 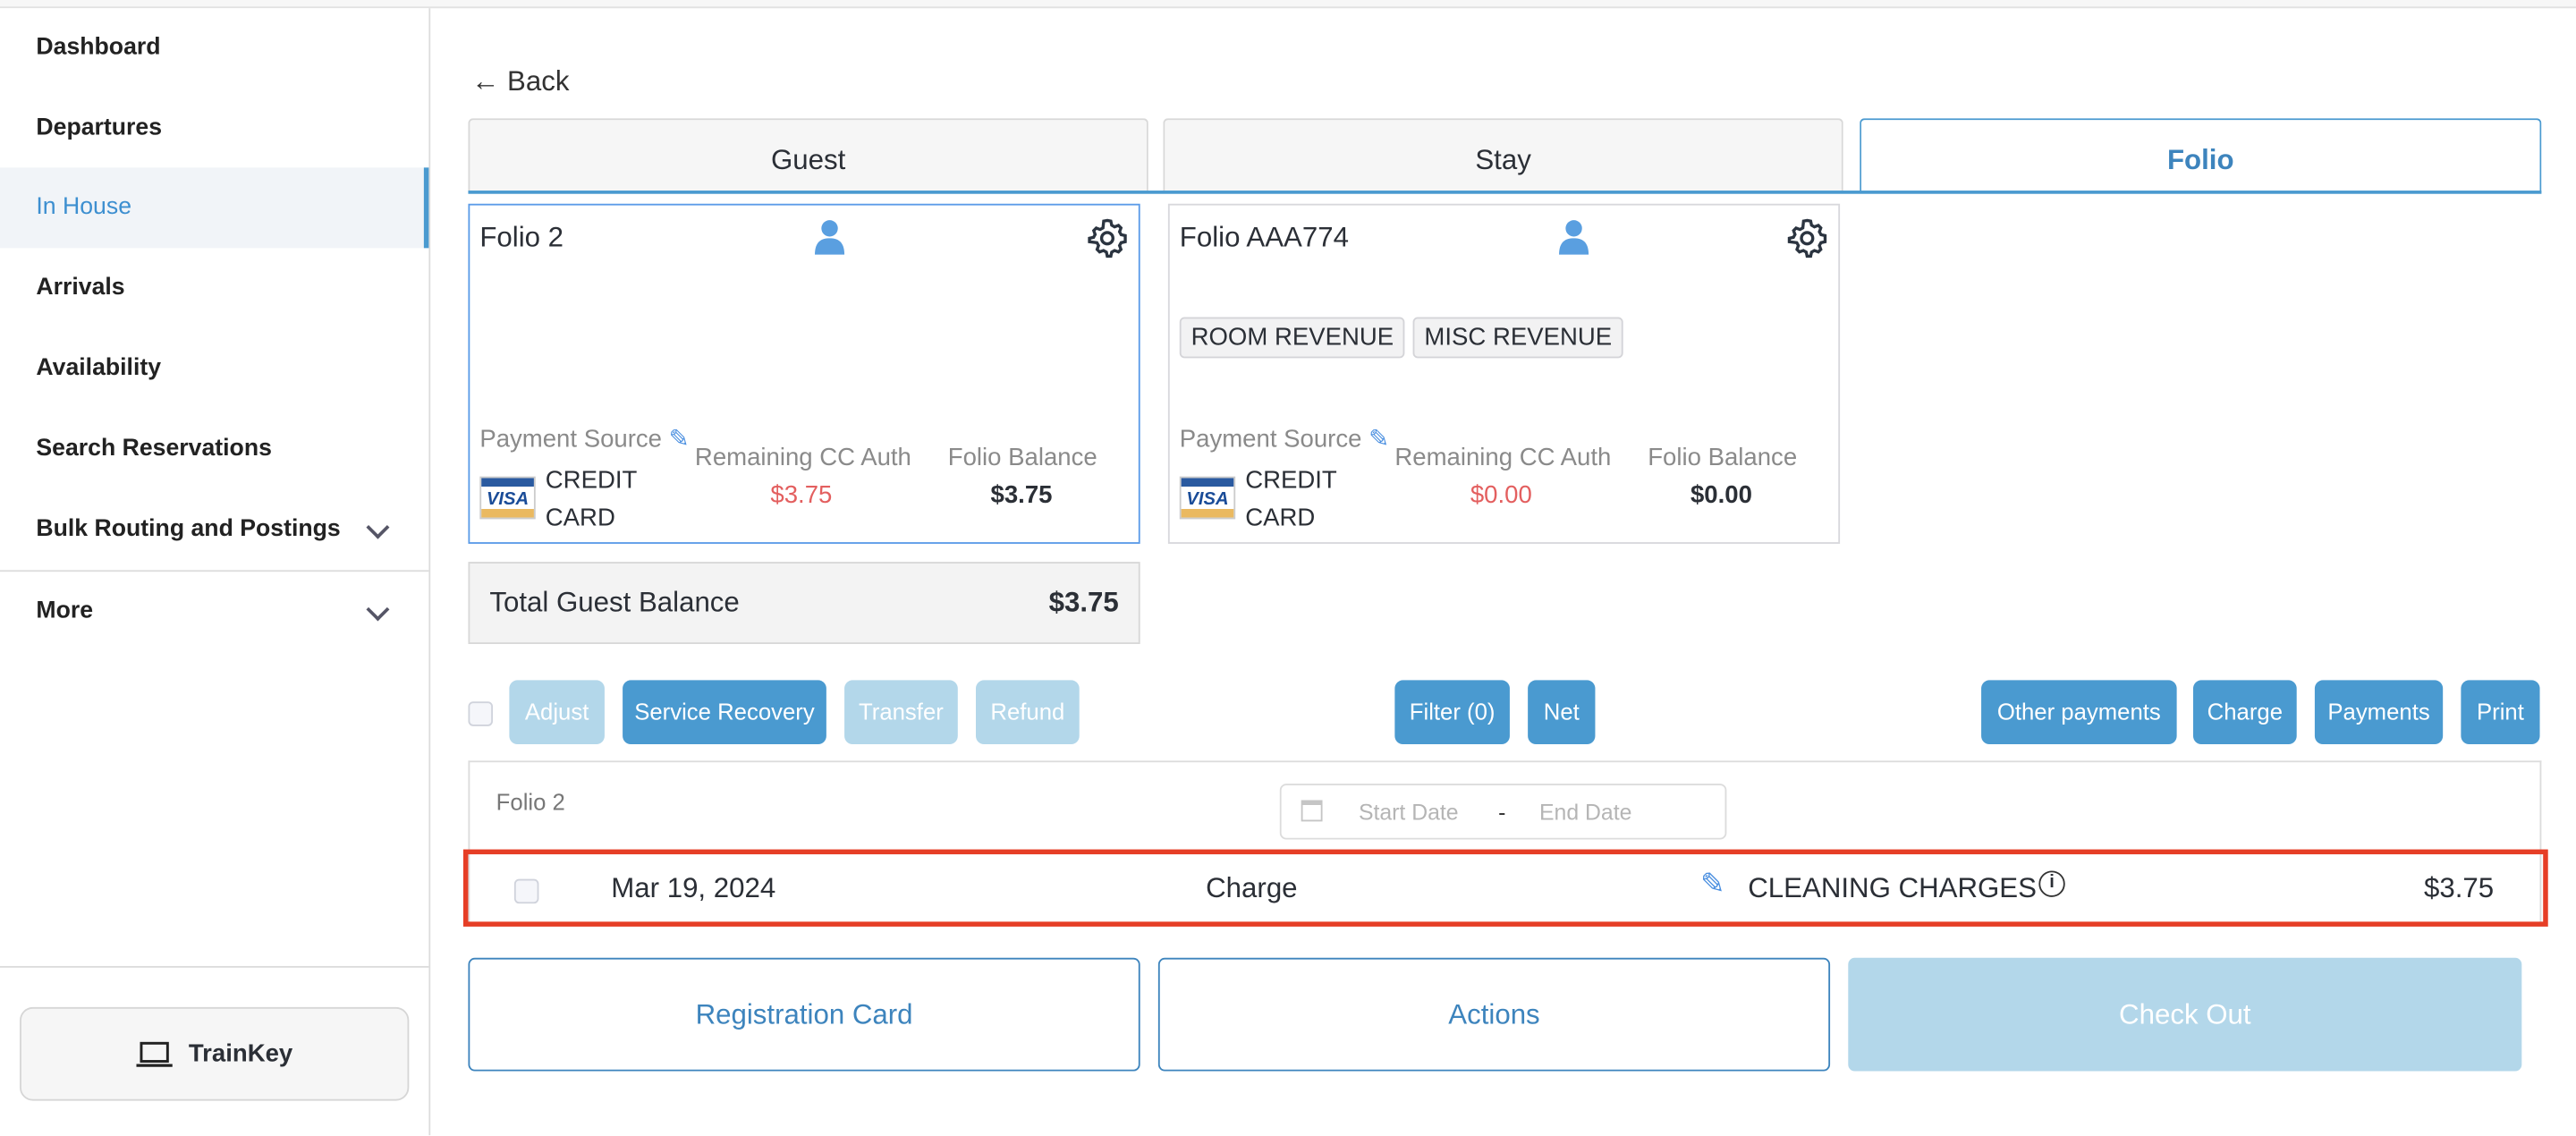 What do you see at coordinates (724, 712) in the screenshot?
I see `service-recovery-button: Service Recovery` at bounding box center [724, 712].